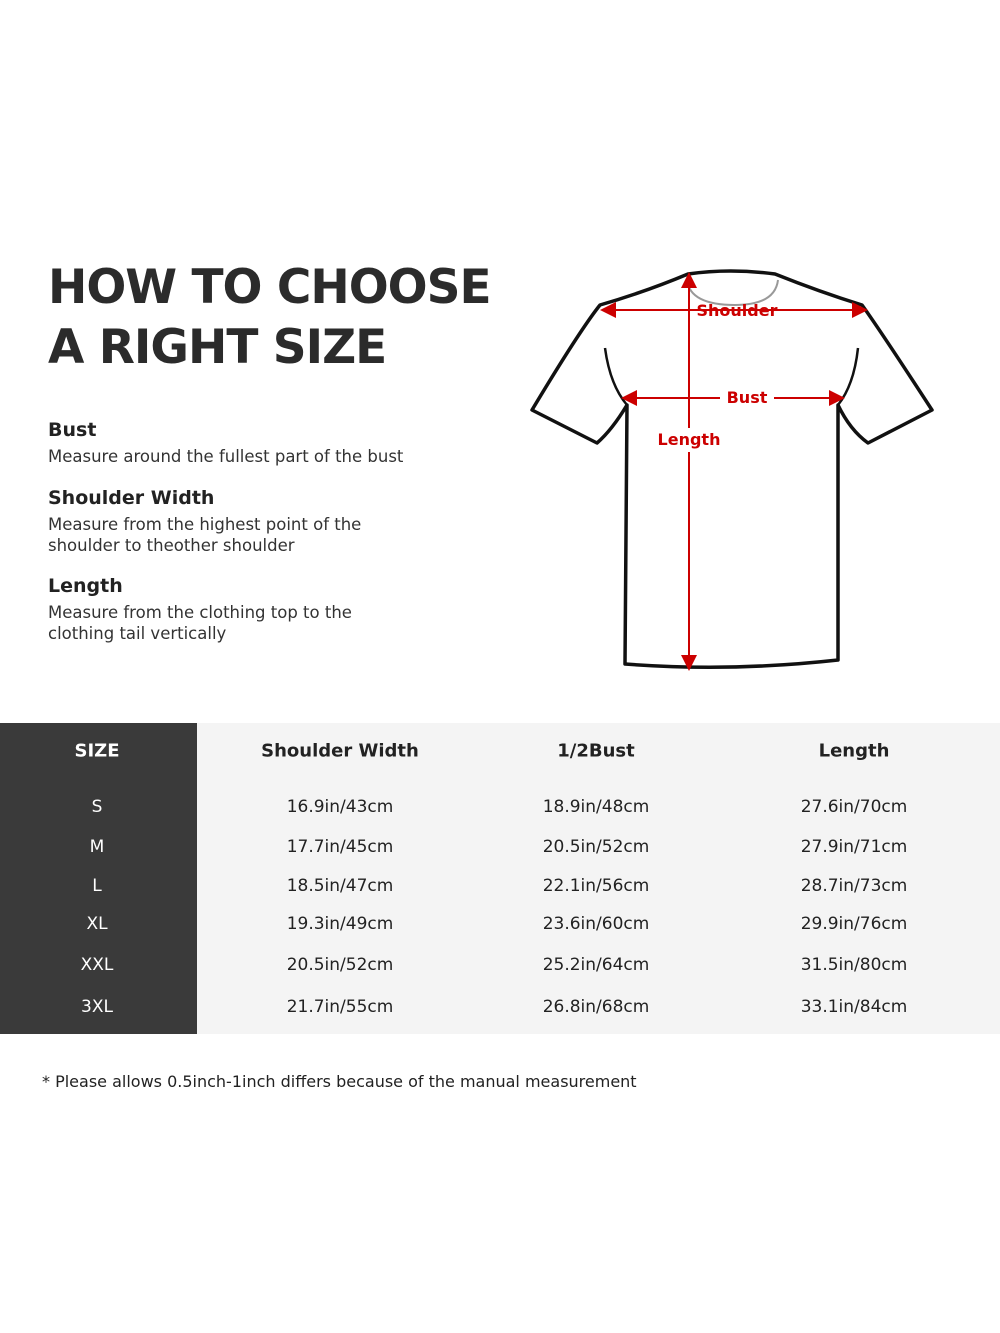 The image size is (1000, 1333). I want to click on tshirt-diagram: Shoulder Bust Length, so click(732, 470).